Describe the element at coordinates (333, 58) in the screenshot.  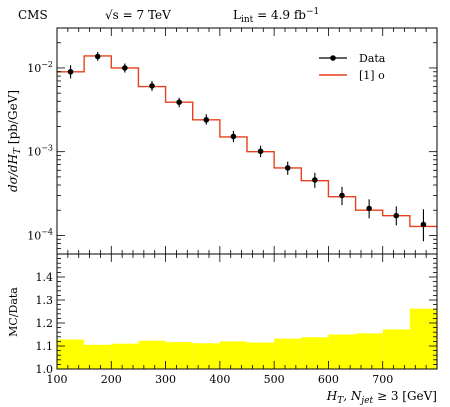
I see `legend-data-marker` at that location.